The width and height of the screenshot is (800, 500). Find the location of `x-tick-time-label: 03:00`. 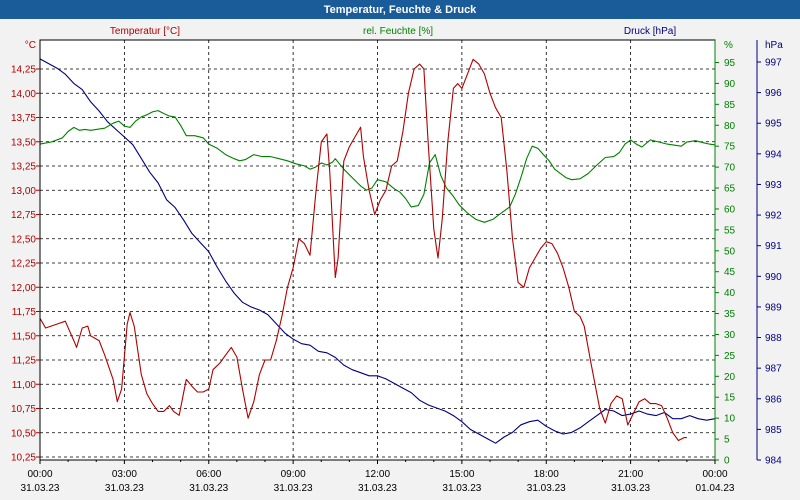

x-tick-time-label: 03:00 is located at coordinates (124, 474).